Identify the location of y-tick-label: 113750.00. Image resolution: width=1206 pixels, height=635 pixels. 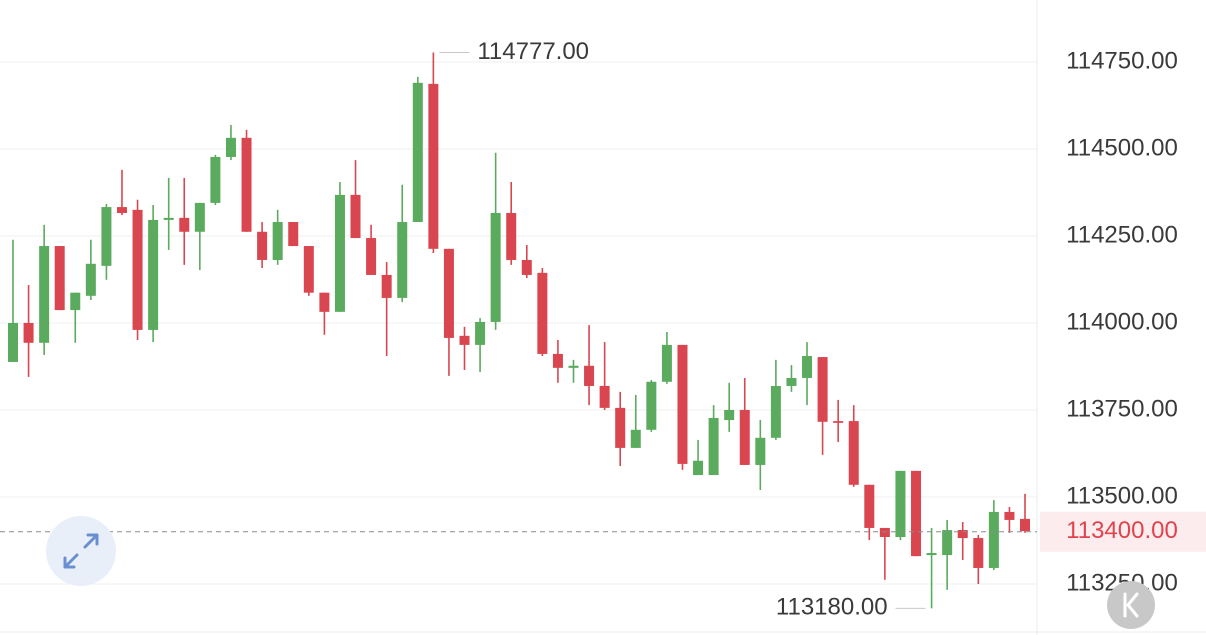
(1122, 408).